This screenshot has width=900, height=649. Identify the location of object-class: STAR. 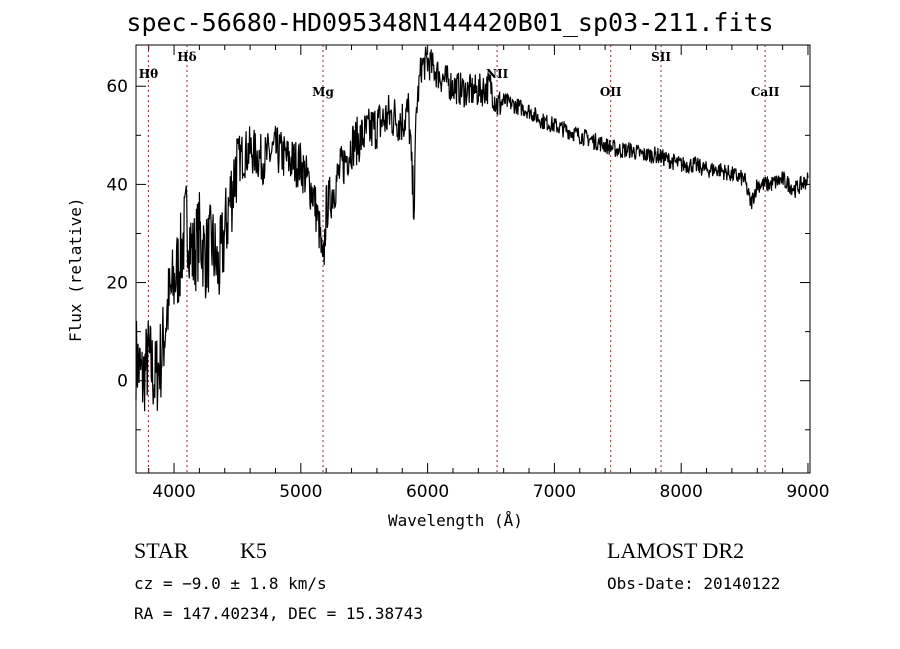
(161, 550).